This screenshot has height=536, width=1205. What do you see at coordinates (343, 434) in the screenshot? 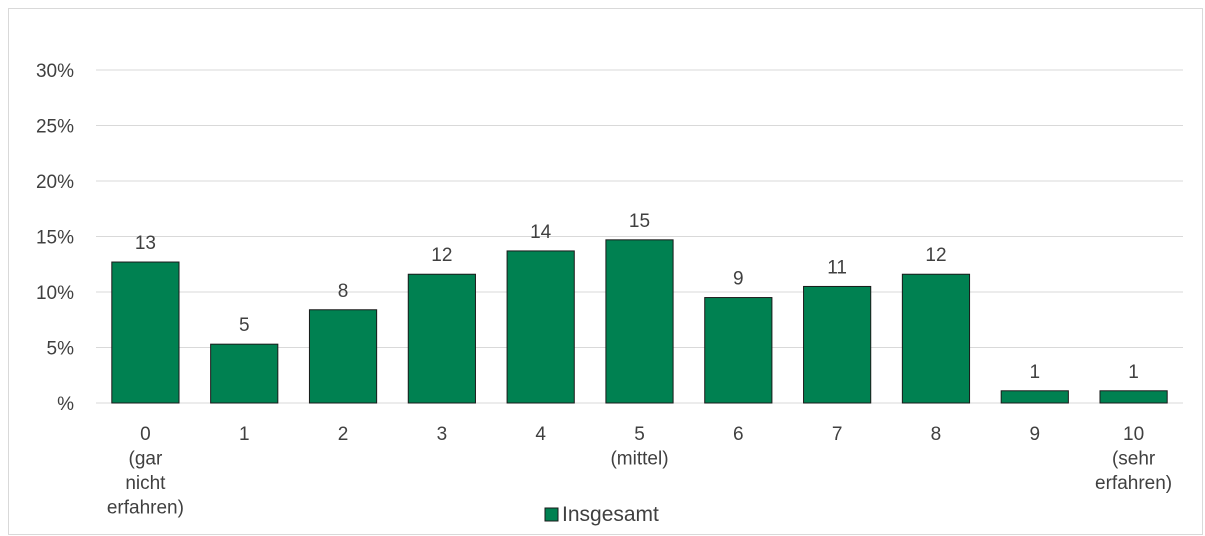
I see `x-tick-label: 2` at bounding box center [343, 434].